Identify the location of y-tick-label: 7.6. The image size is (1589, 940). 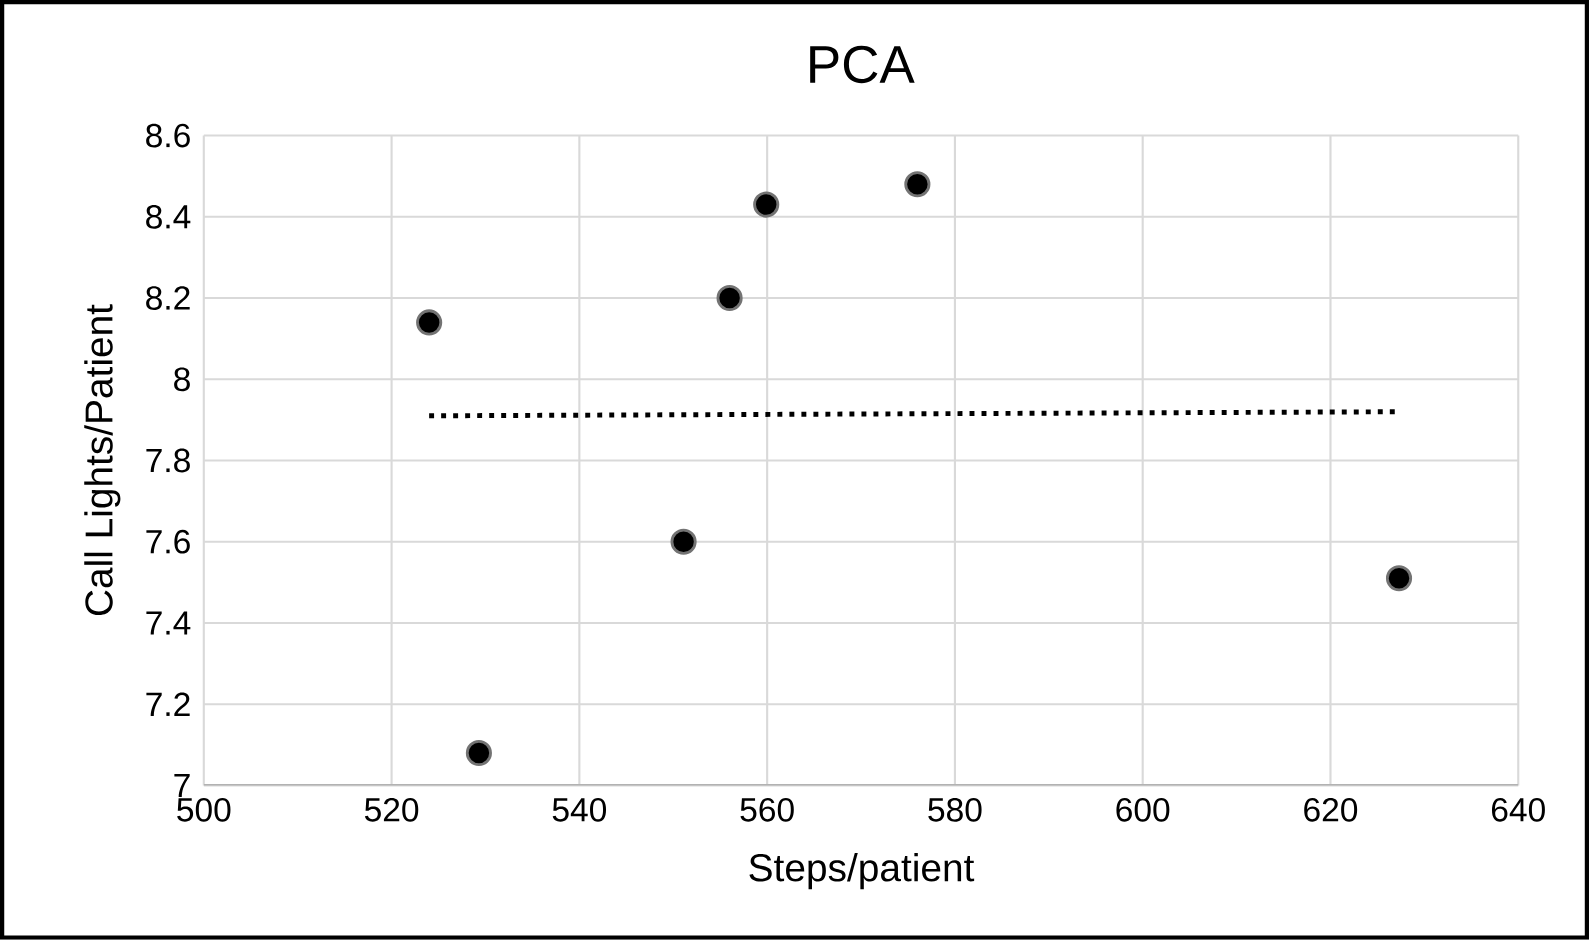
(168, 541).